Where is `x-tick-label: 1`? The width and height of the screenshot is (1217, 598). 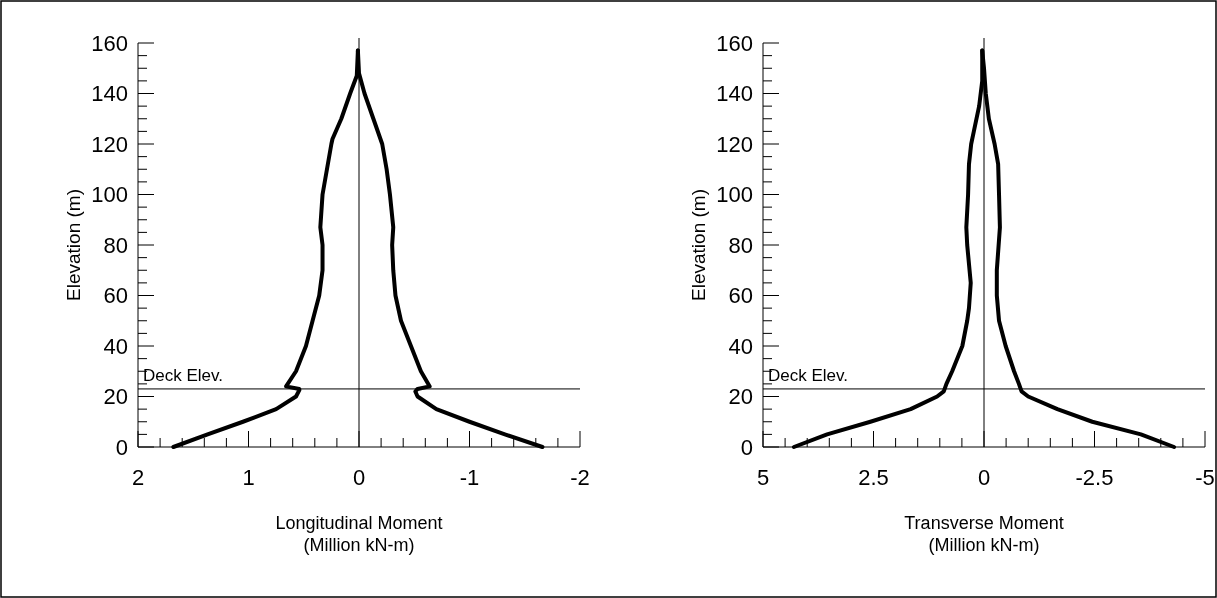
x-tick-label: 1 is located at coordinates (248, 477).